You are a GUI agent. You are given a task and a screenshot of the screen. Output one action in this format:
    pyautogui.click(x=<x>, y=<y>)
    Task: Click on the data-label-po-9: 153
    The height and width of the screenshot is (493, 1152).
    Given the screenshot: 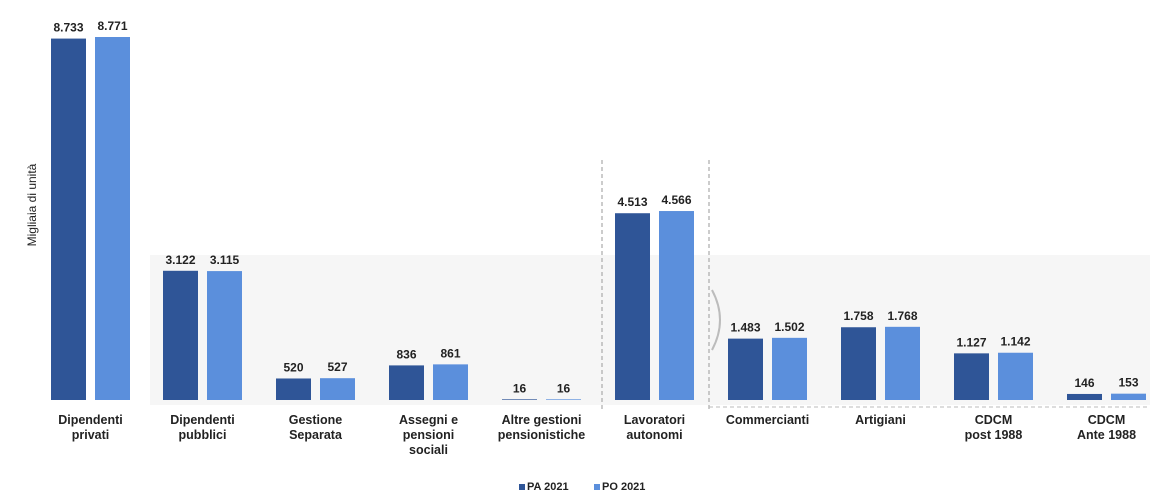 What is the action you would take?
    pyautogui.click(x=1128, y=383)
    